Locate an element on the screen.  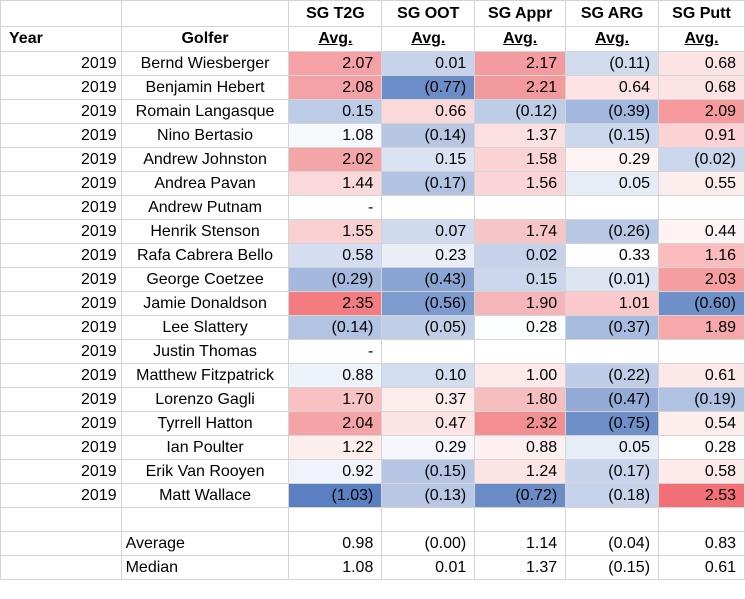
sg-t2g-cell: 2.07 is located at coordinates (335, 63).